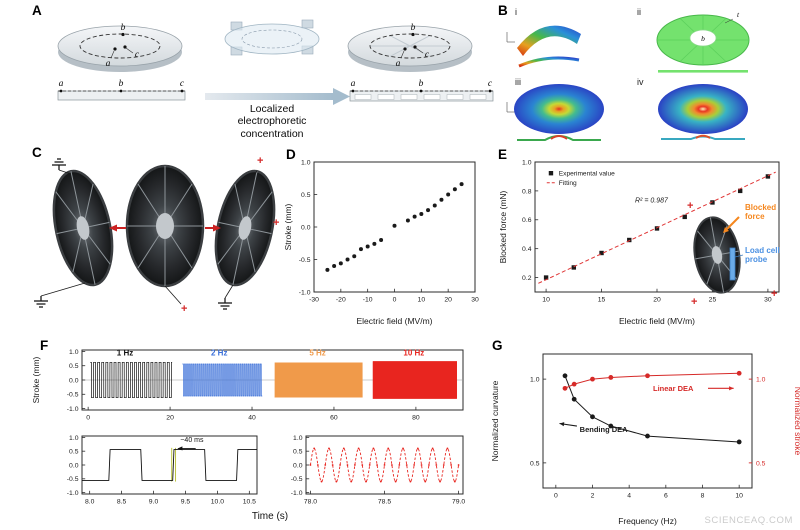 The height and width of the screenshot is (530, 800). I want to click on electrode-ring-dashed, so click(120, 46).